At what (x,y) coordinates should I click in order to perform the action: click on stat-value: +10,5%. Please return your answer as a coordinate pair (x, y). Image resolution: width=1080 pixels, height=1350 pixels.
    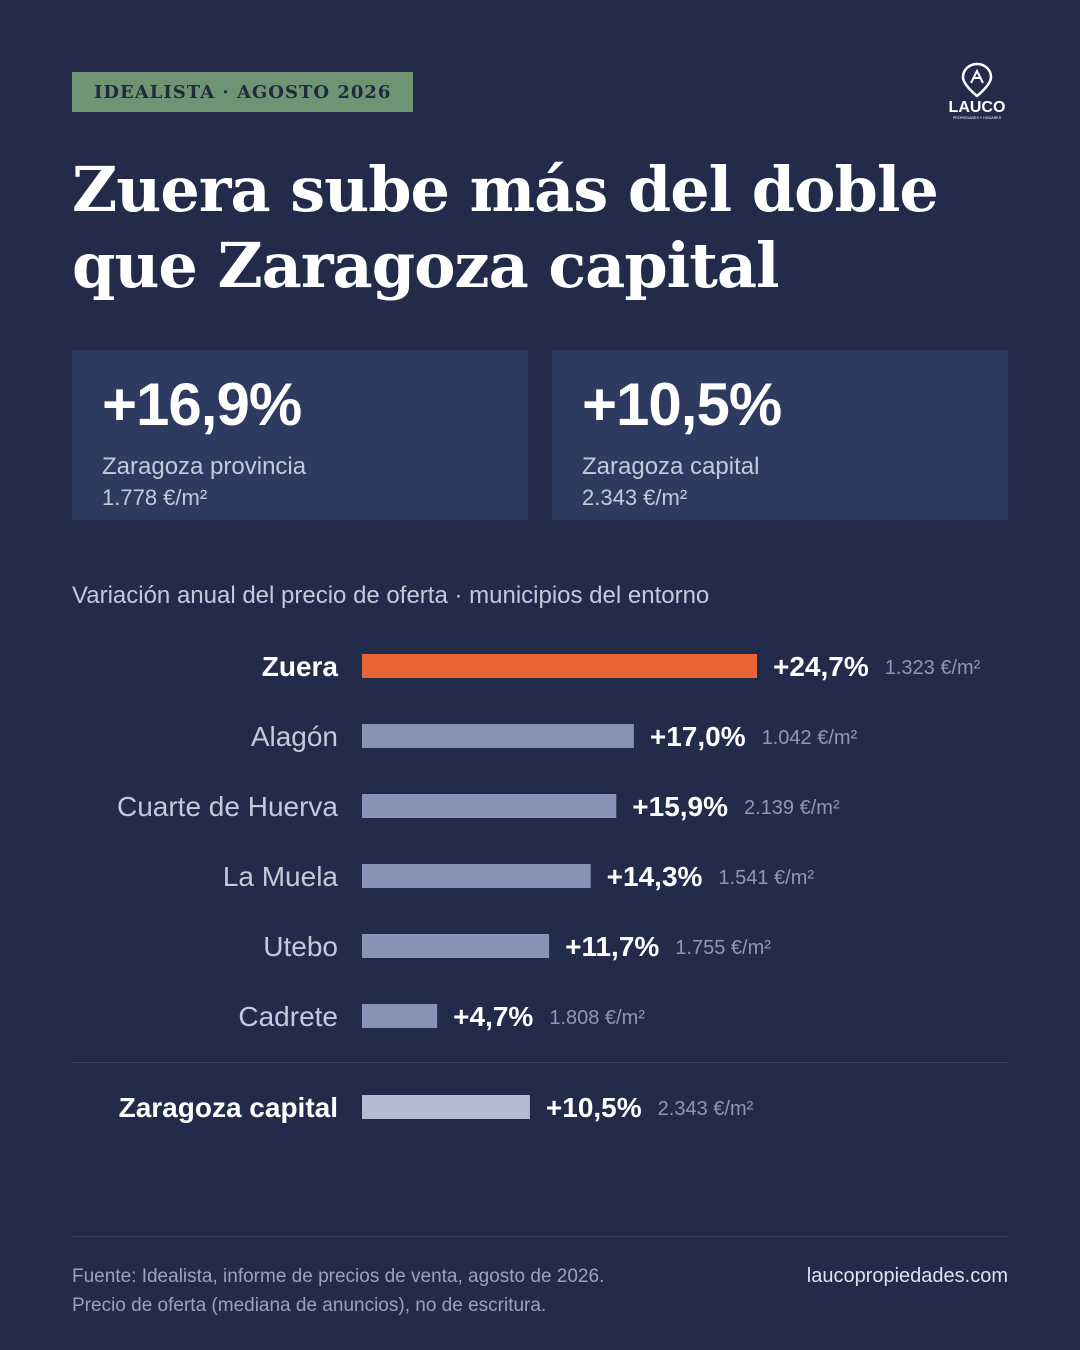
    Looking at the image, I should click on (682, 404).